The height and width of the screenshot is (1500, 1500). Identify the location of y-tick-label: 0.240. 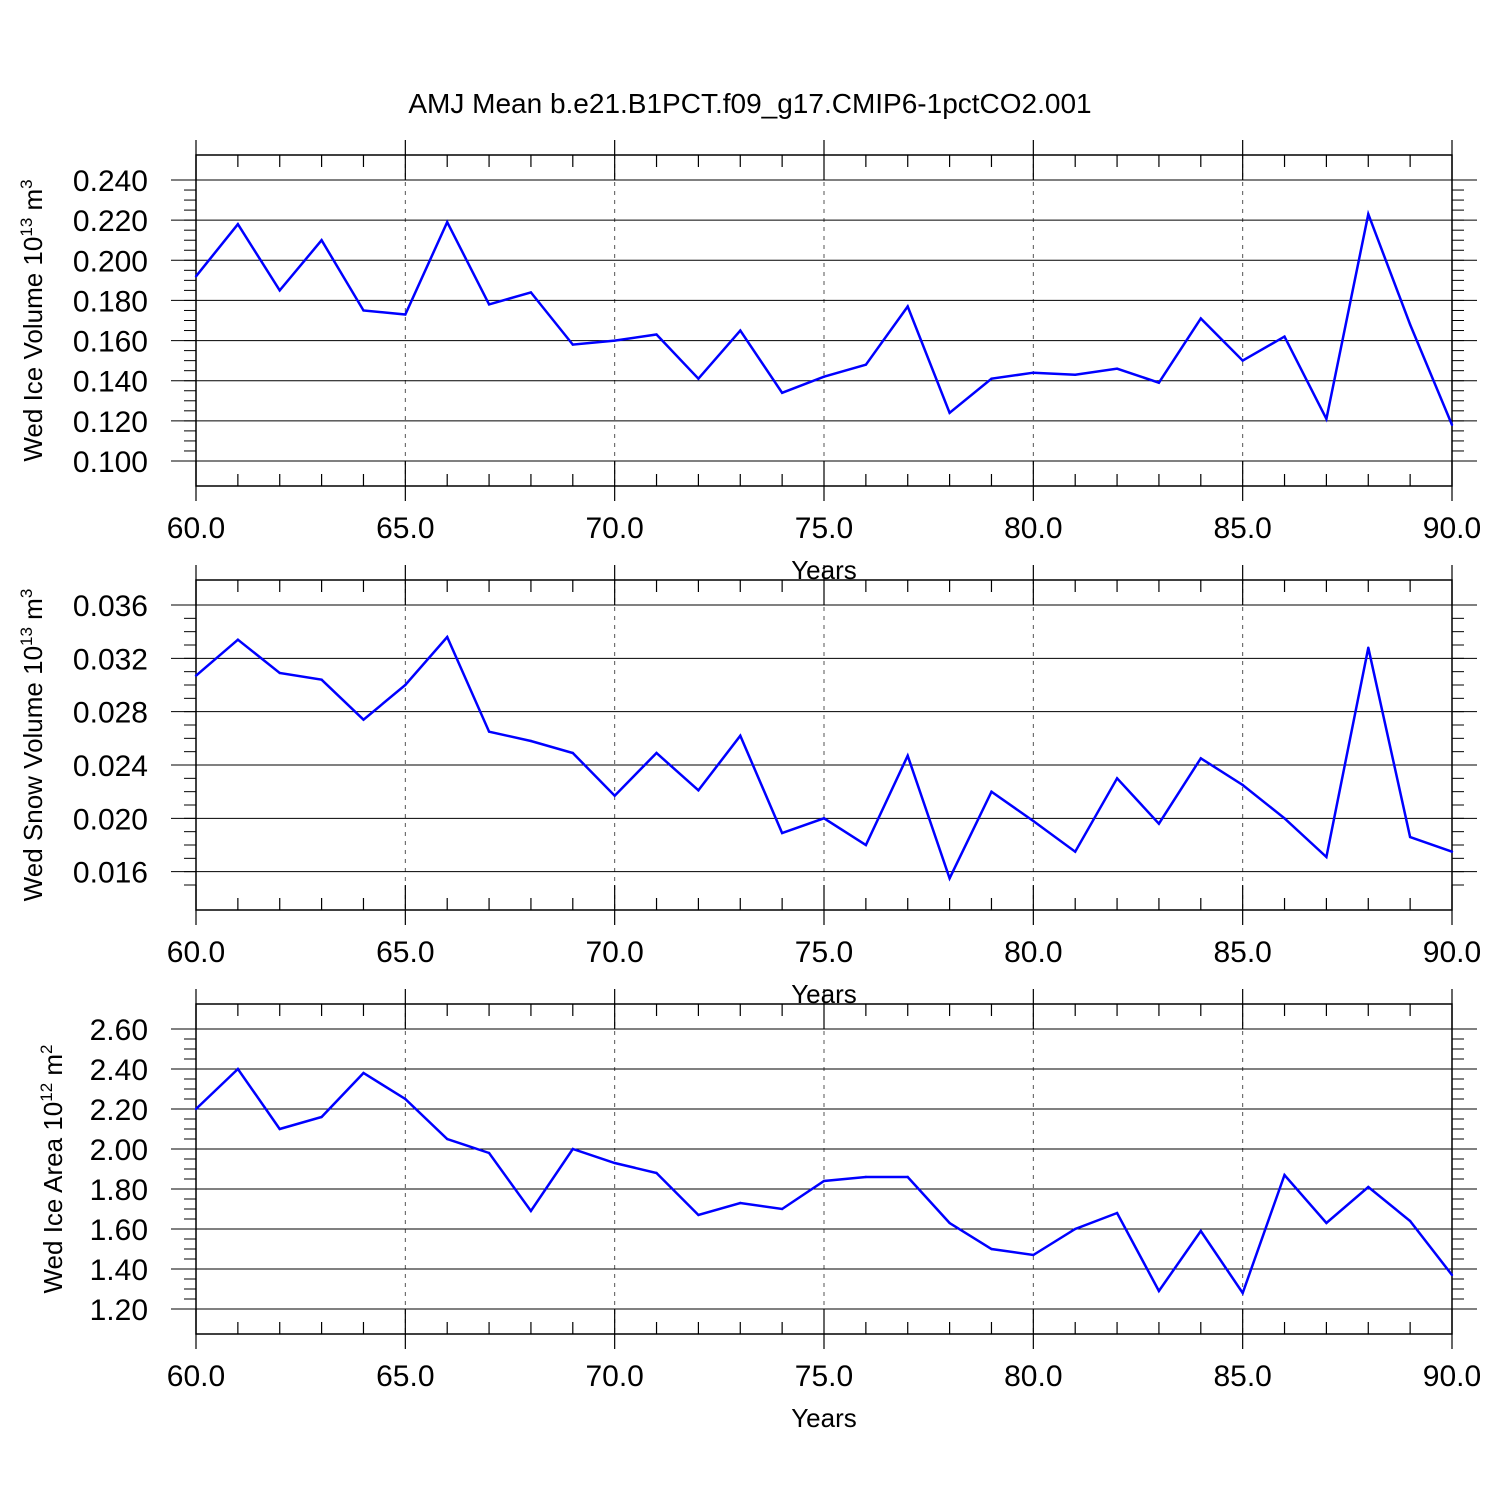
(110, 181).